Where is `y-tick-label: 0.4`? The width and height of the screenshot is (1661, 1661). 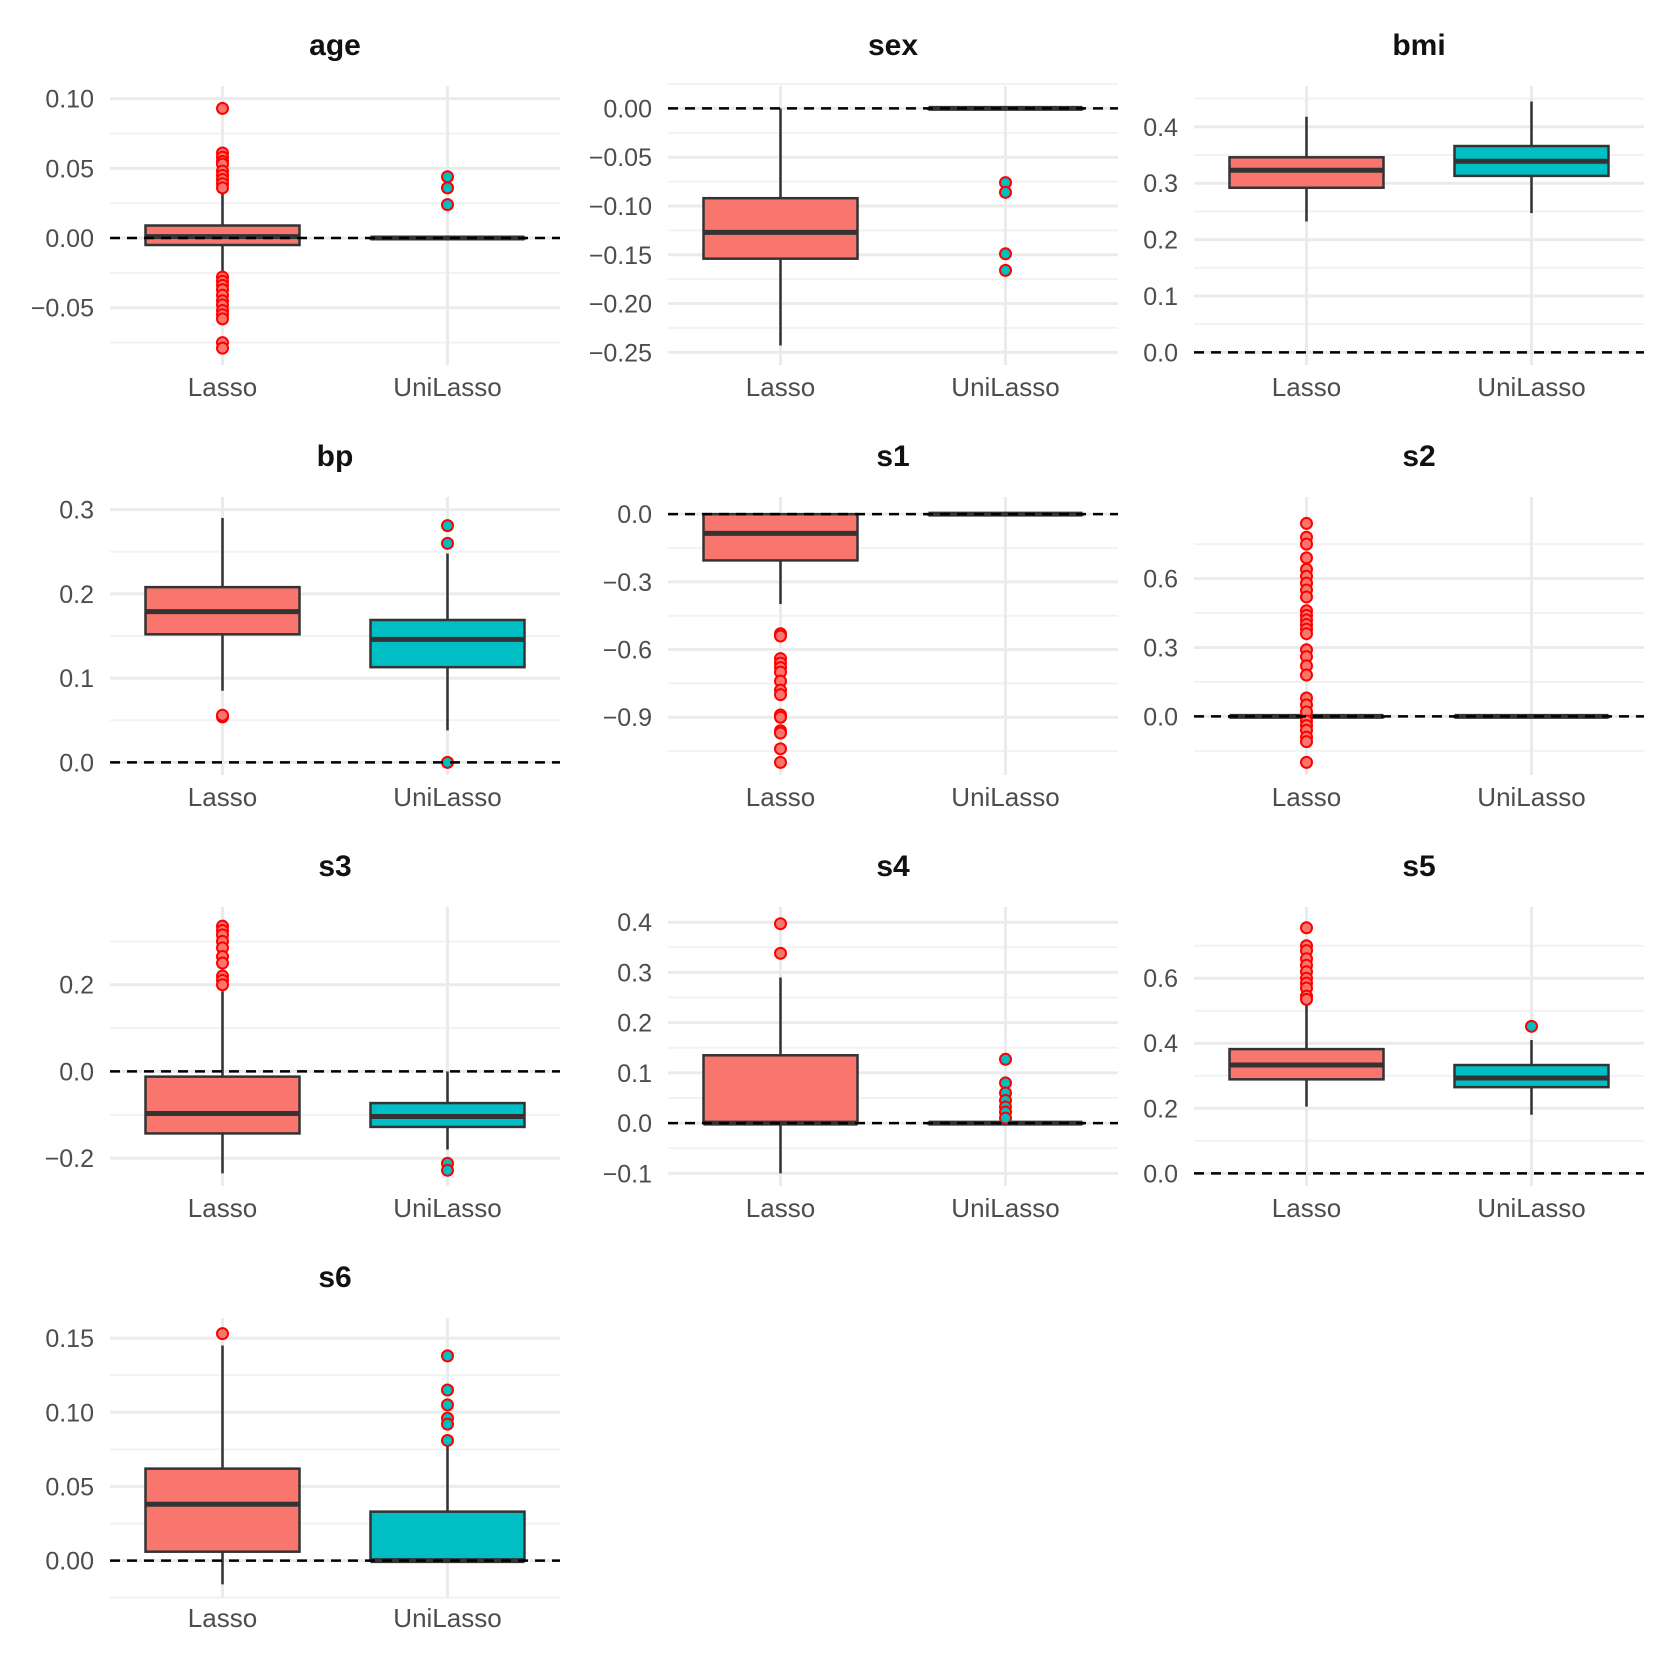
y-tick-label: 0.4 is located at coordinates (634, 923).